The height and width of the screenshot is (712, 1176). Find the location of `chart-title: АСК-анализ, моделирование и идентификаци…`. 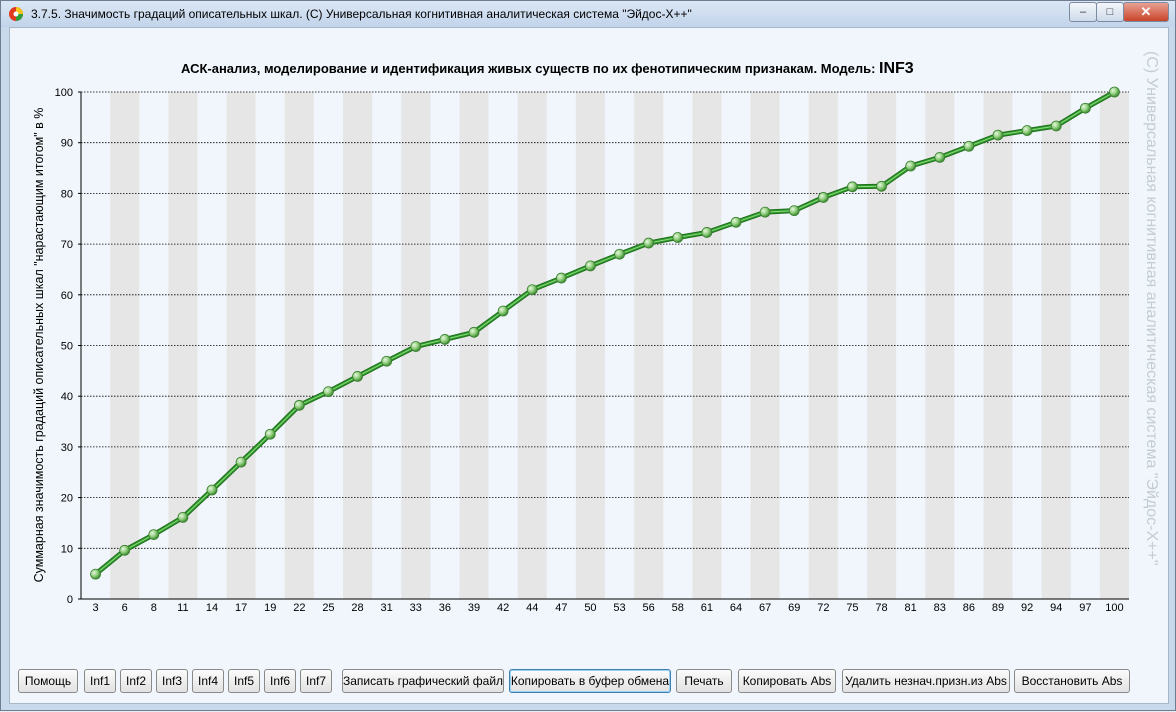

chart-title: АСК-анализ, моделирование и идентификаци… is located at coordinates (547, 68).